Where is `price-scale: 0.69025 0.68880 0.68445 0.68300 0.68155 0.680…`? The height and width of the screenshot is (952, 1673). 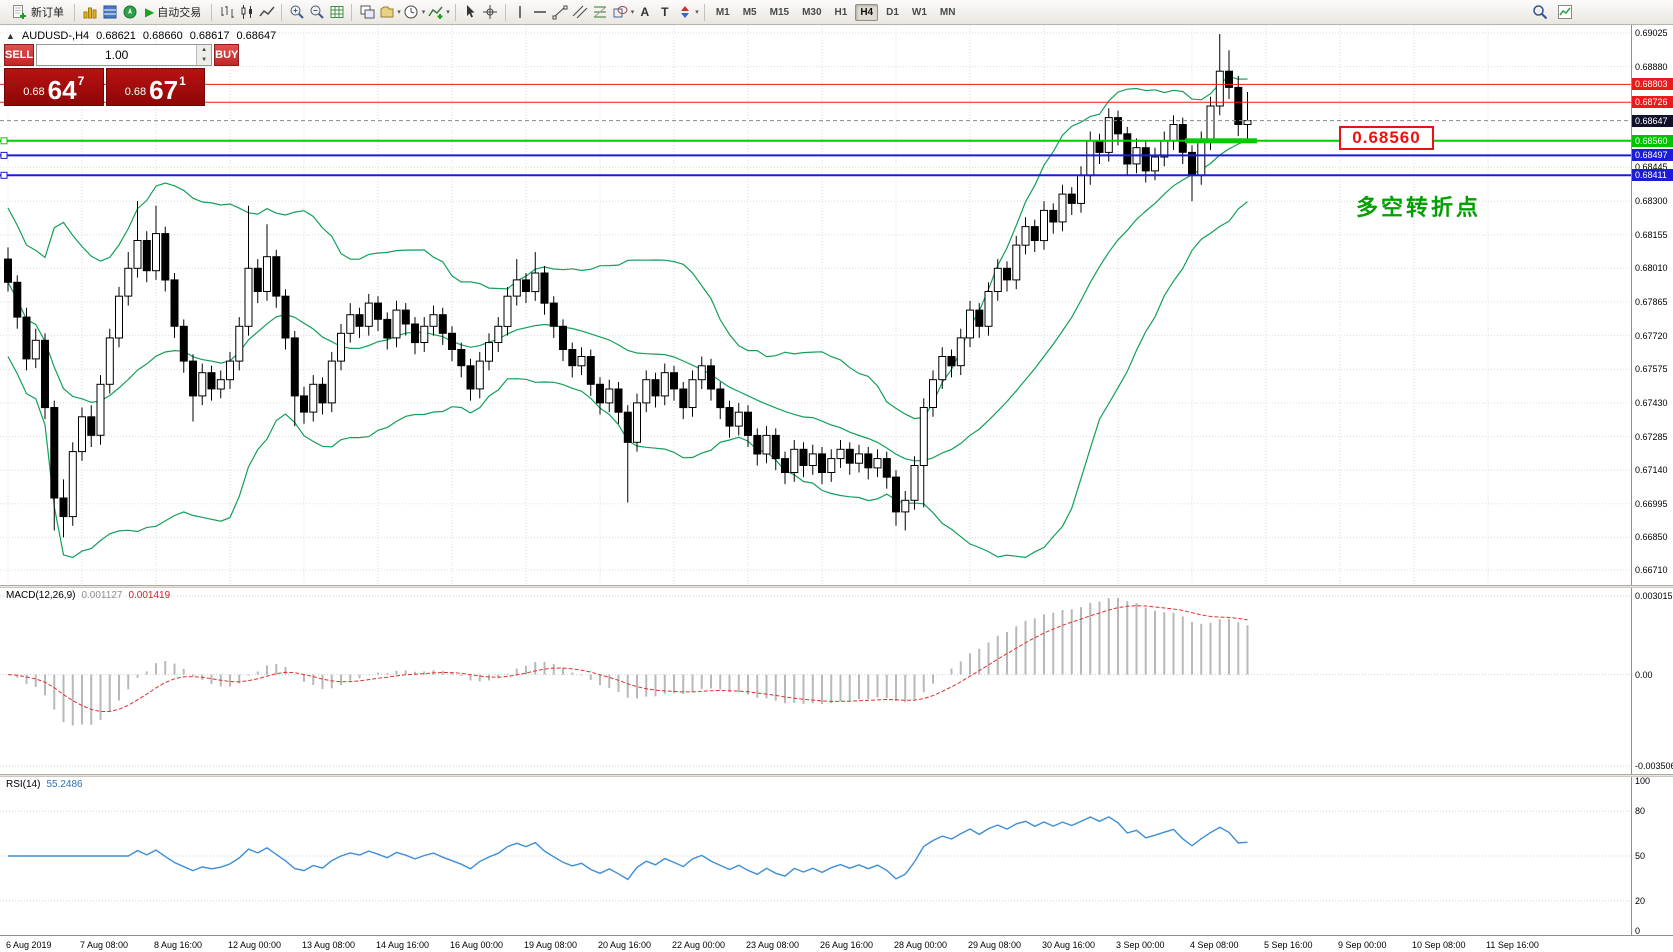 price-scale: 0.69025 0.68880 0.68445 0.68300 0.68155 0.680… is located at coordinates (1652, 480).